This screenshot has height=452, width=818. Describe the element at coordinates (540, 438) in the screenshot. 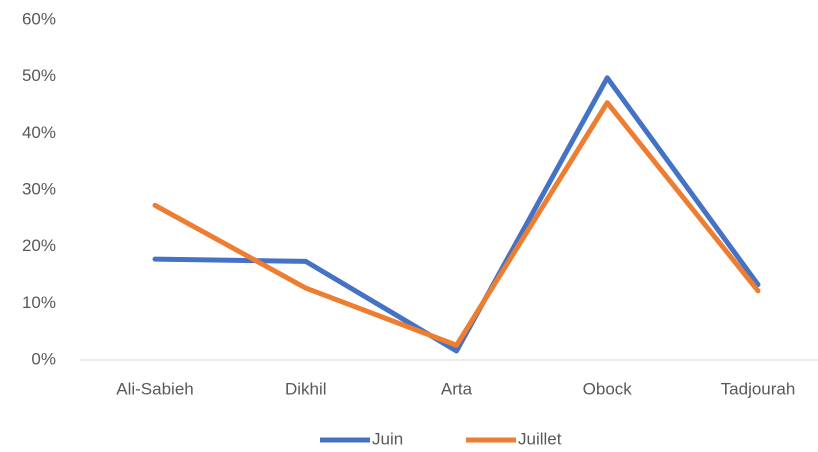

I see `legend-label: Juillet` at that location.